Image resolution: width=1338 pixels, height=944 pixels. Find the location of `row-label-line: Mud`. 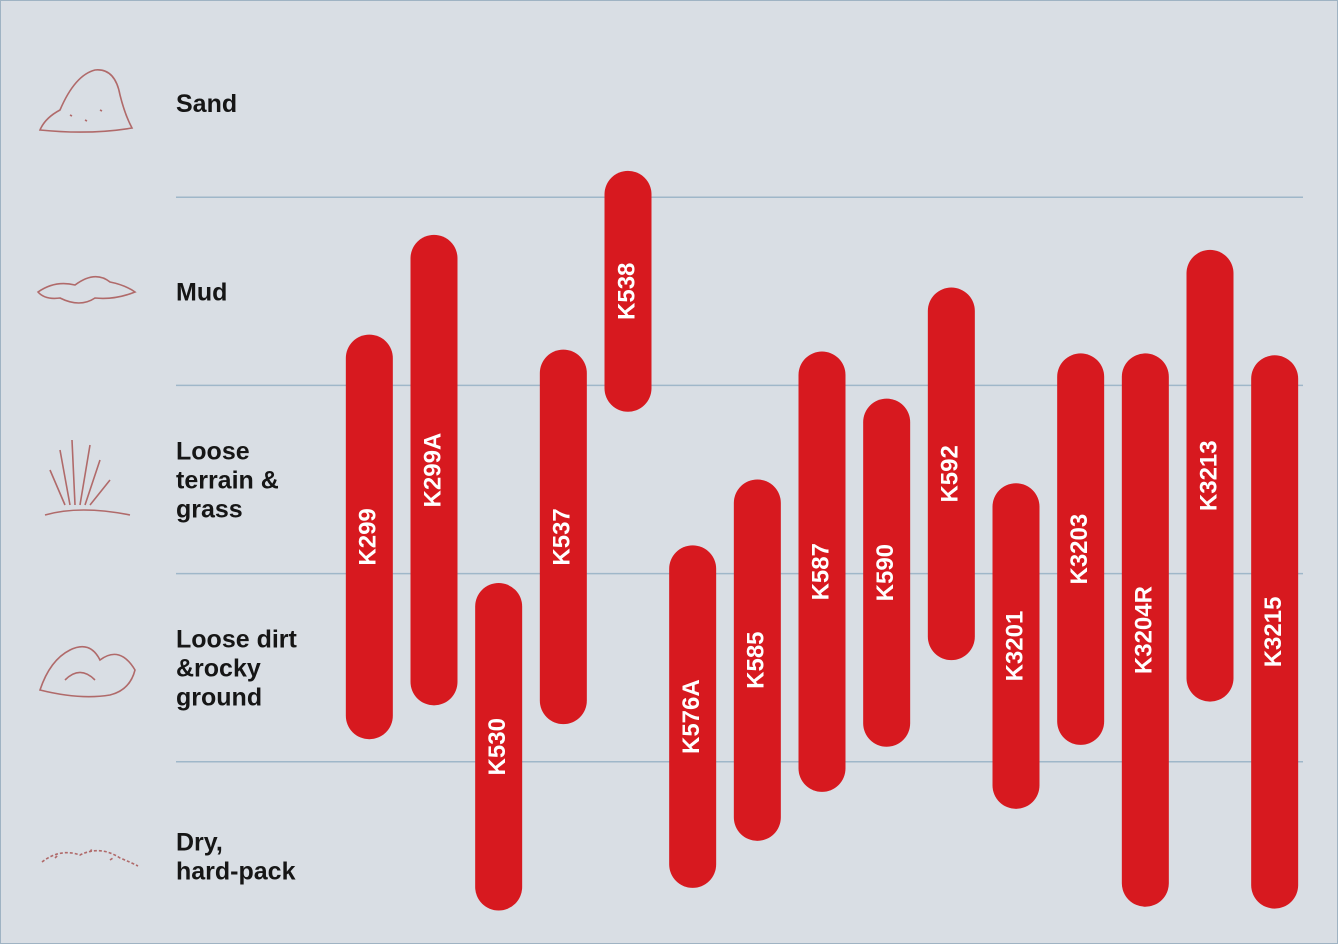

row-label-line: Mud is located at coordinates (201, 292).